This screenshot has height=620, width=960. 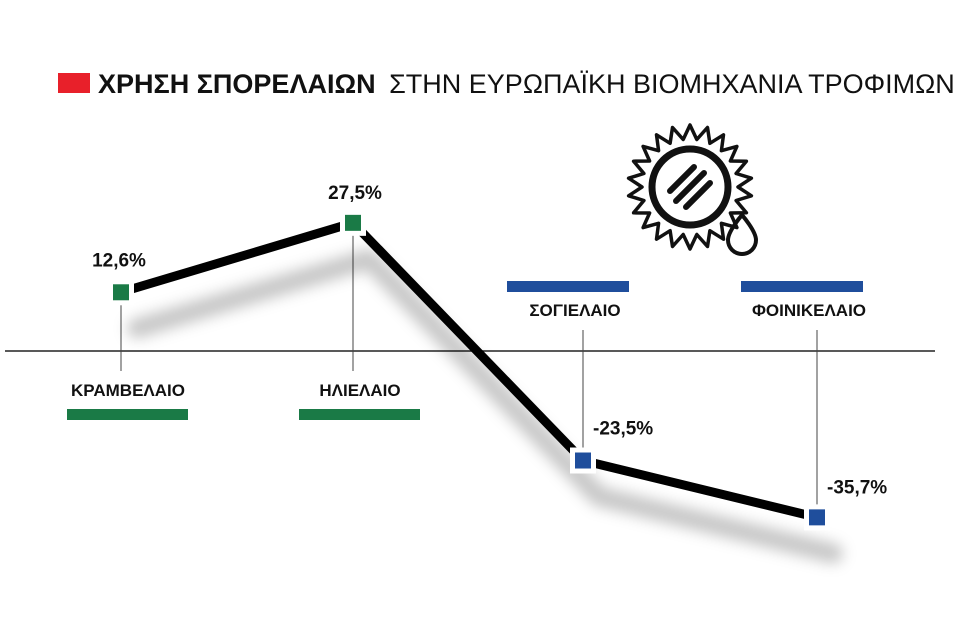 What do you see at coordinates (237, 84) in the screenshot?
I see `title-bold: ΧΡΗΣΗ ΣΠΟΡΕΛΑΙΩΝ` at bounding box center [237, 84].